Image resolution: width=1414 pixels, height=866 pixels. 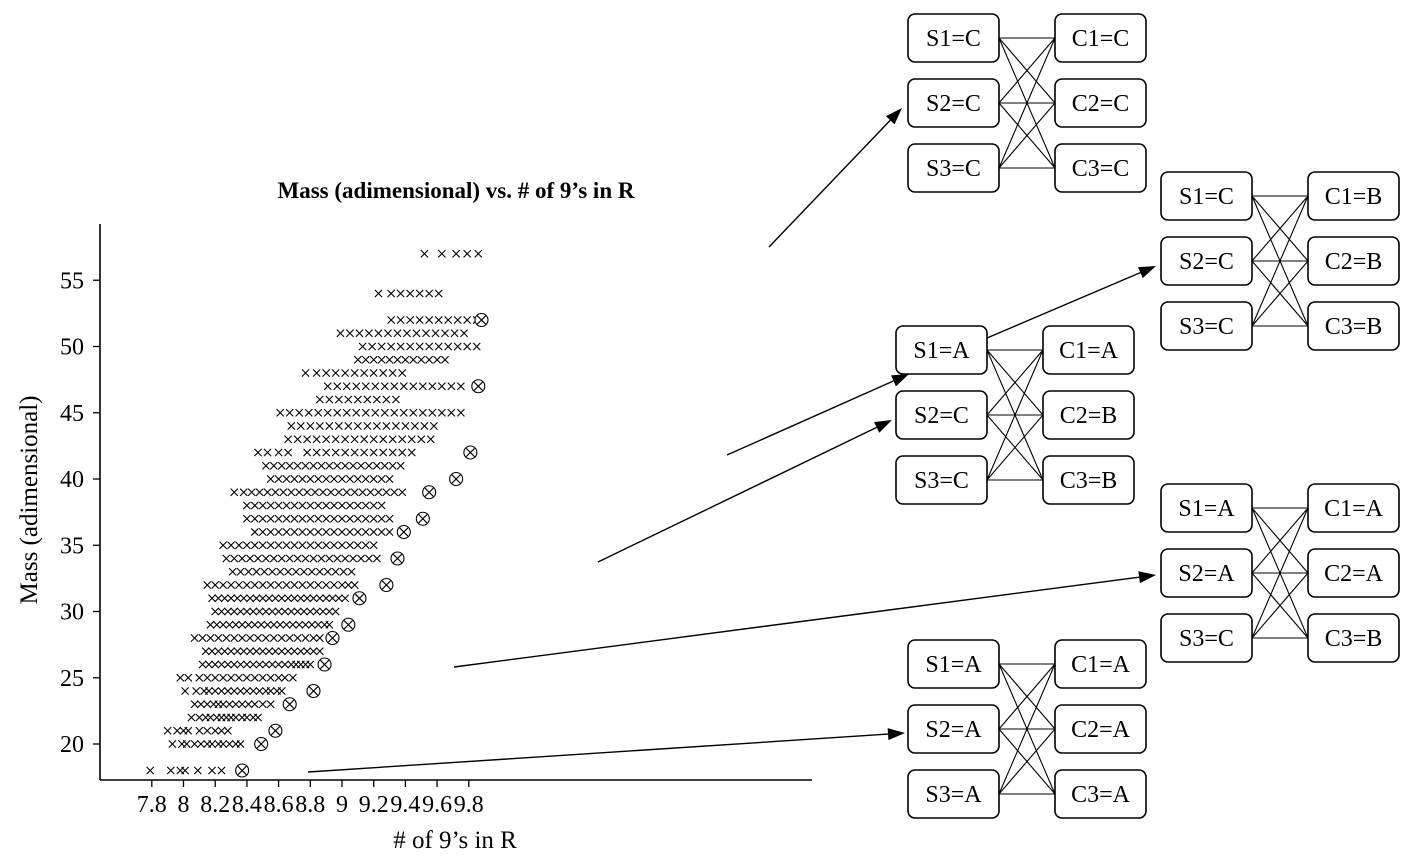 I want to click on channel-box-label: C2=C, so click(x=1101, y=104).